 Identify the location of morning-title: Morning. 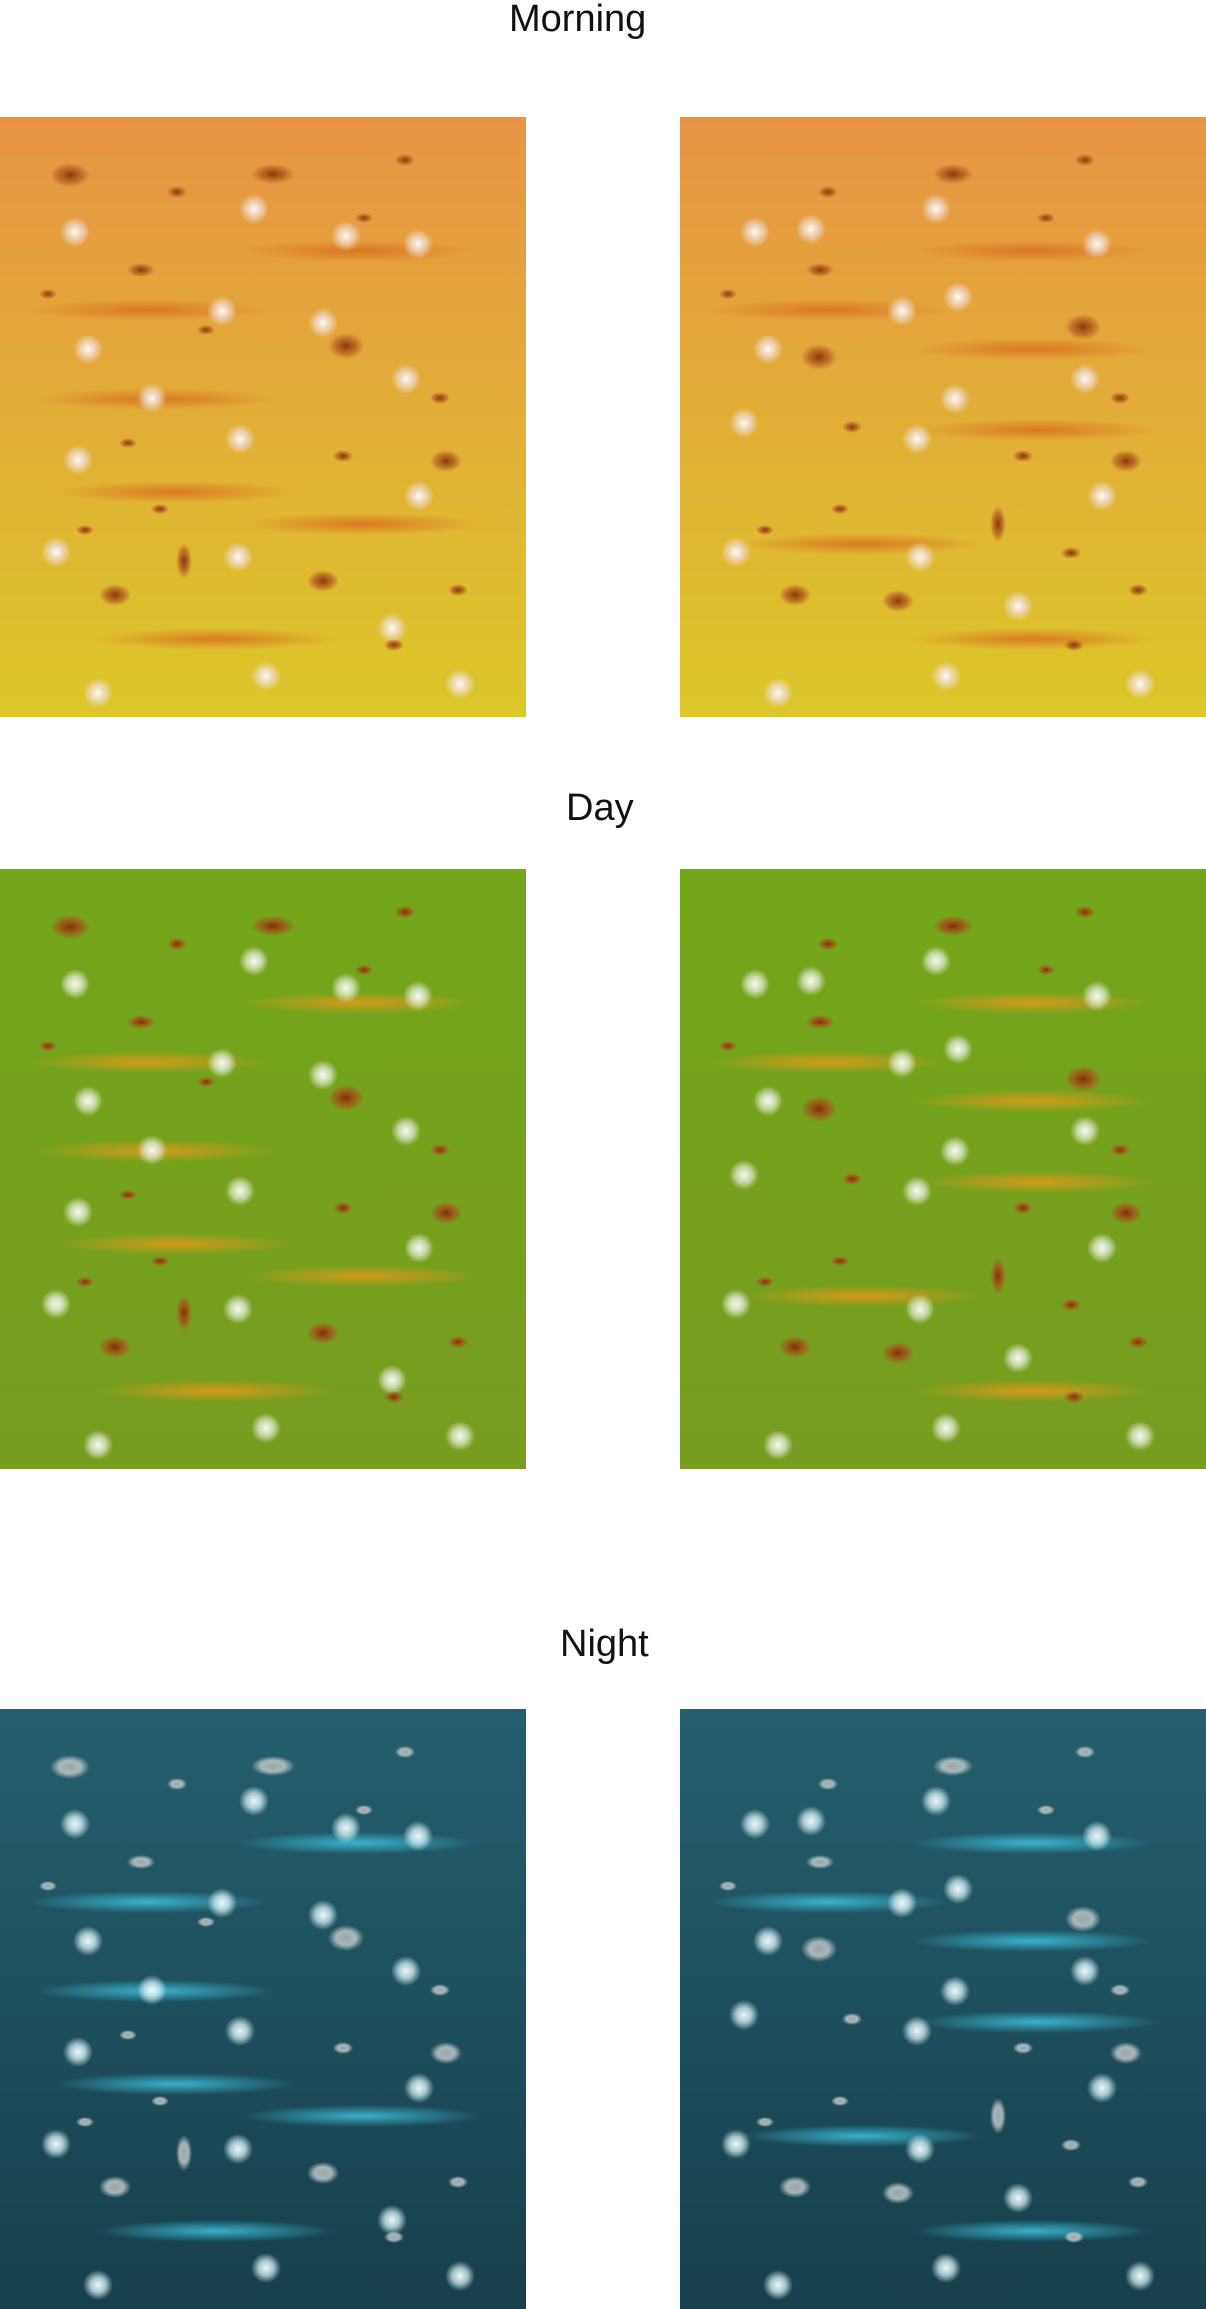
(578, 20).